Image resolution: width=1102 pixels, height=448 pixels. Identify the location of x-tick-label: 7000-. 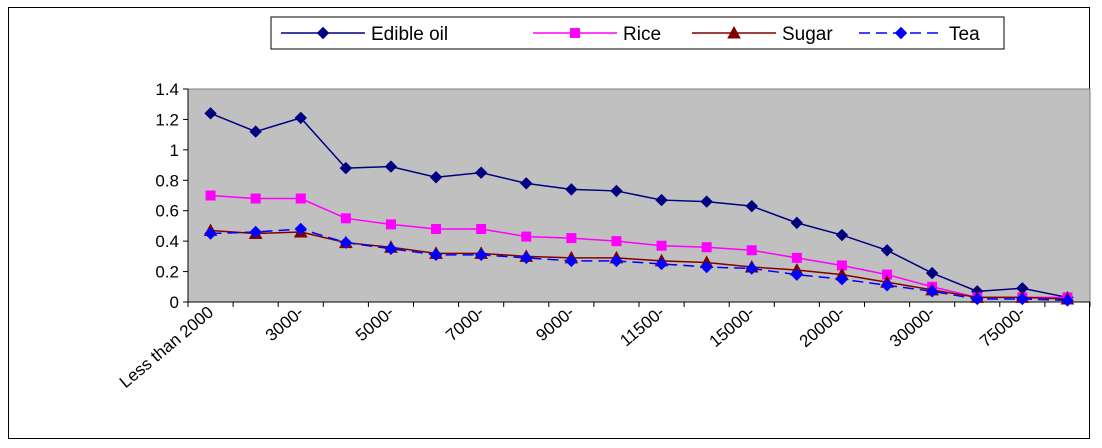
(465, 324).